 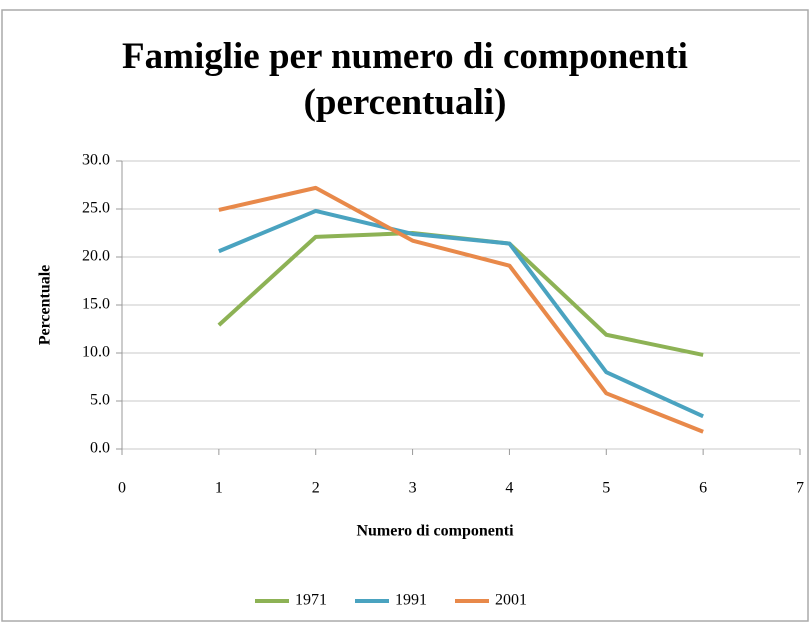 I want to click on x-tick-label: 5, so click(x=606, y=488).